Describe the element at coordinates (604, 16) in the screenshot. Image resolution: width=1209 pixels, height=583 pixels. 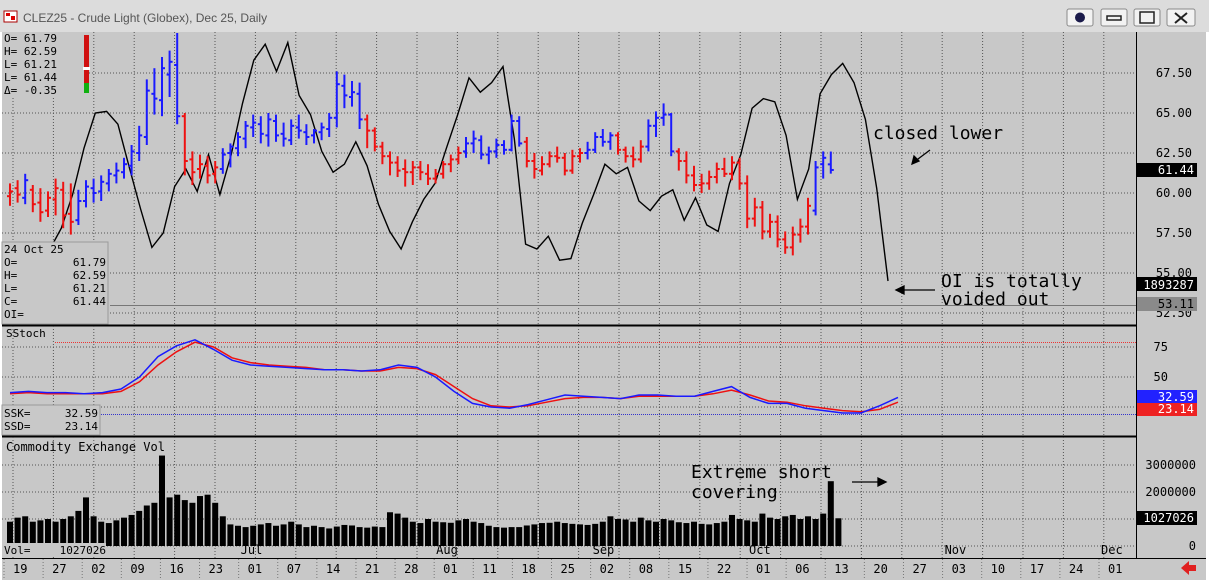
I see `title-bar` at that location.